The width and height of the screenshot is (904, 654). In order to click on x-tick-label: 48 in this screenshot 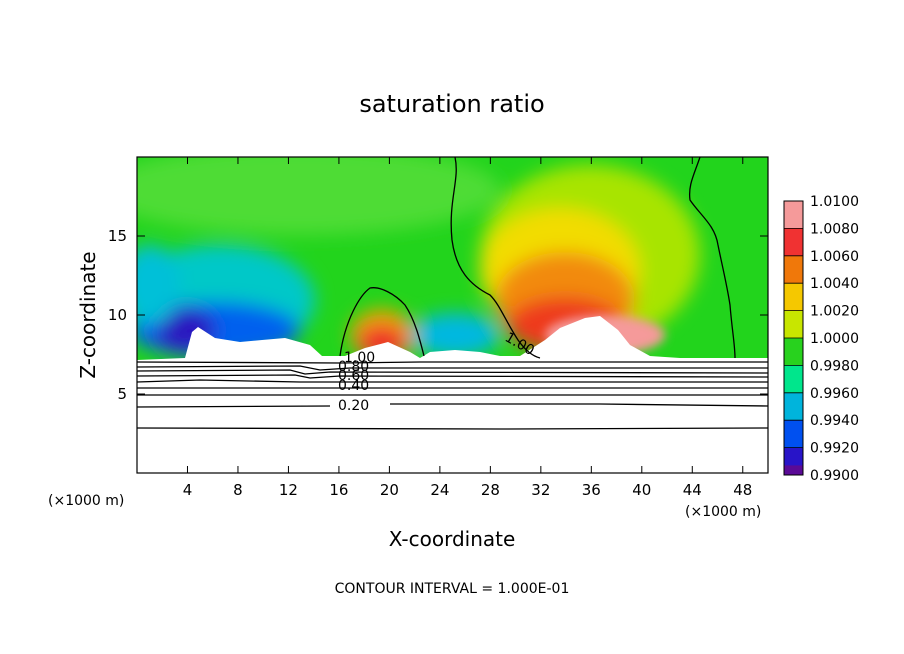, I will do `click(742, 490)`.